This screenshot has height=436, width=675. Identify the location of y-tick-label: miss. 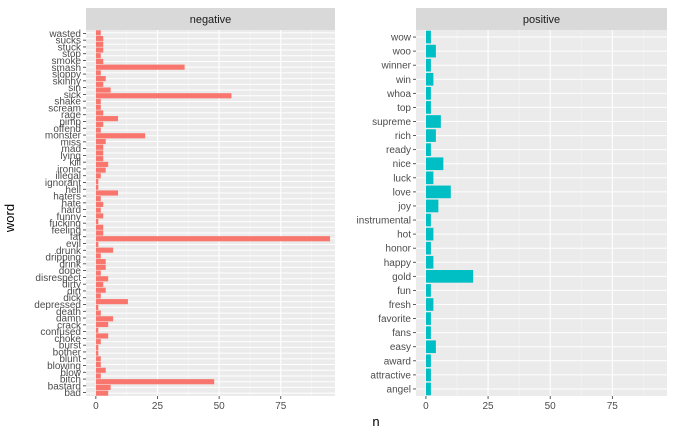
(70, 142).